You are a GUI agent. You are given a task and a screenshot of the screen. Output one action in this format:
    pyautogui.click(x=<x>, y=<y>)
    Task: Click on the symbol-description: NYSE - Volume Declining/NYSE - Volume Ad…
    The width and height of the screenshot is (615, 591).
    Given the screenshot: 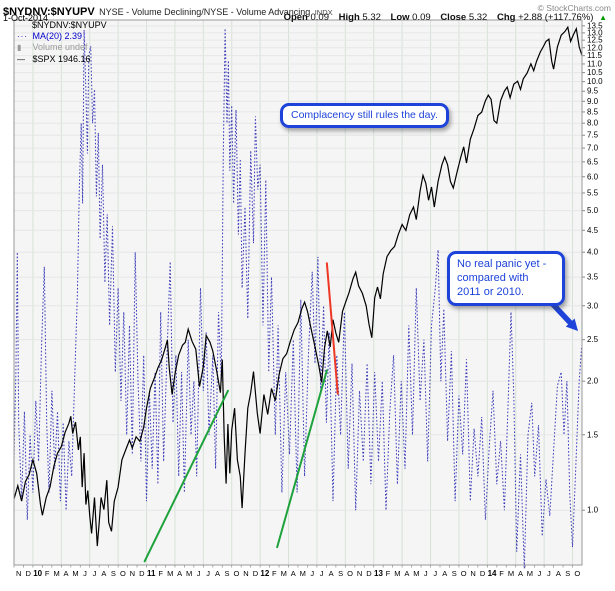 What is the action you would take?
    pyautogui.click(x=205, y=12)
    